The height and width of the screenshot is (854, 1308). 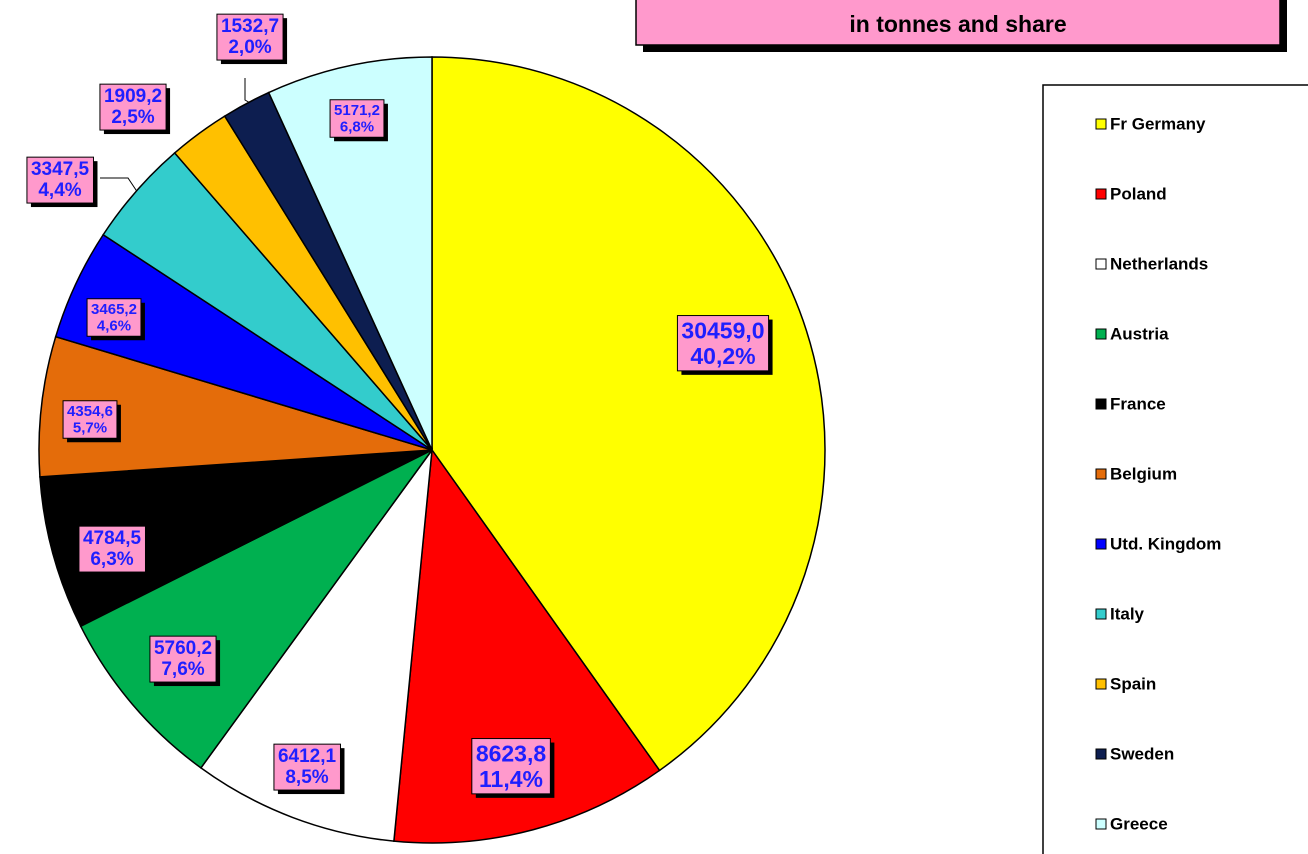 I want to click on data-label: 30459,0 40,2%, so click(x=724, y=345).